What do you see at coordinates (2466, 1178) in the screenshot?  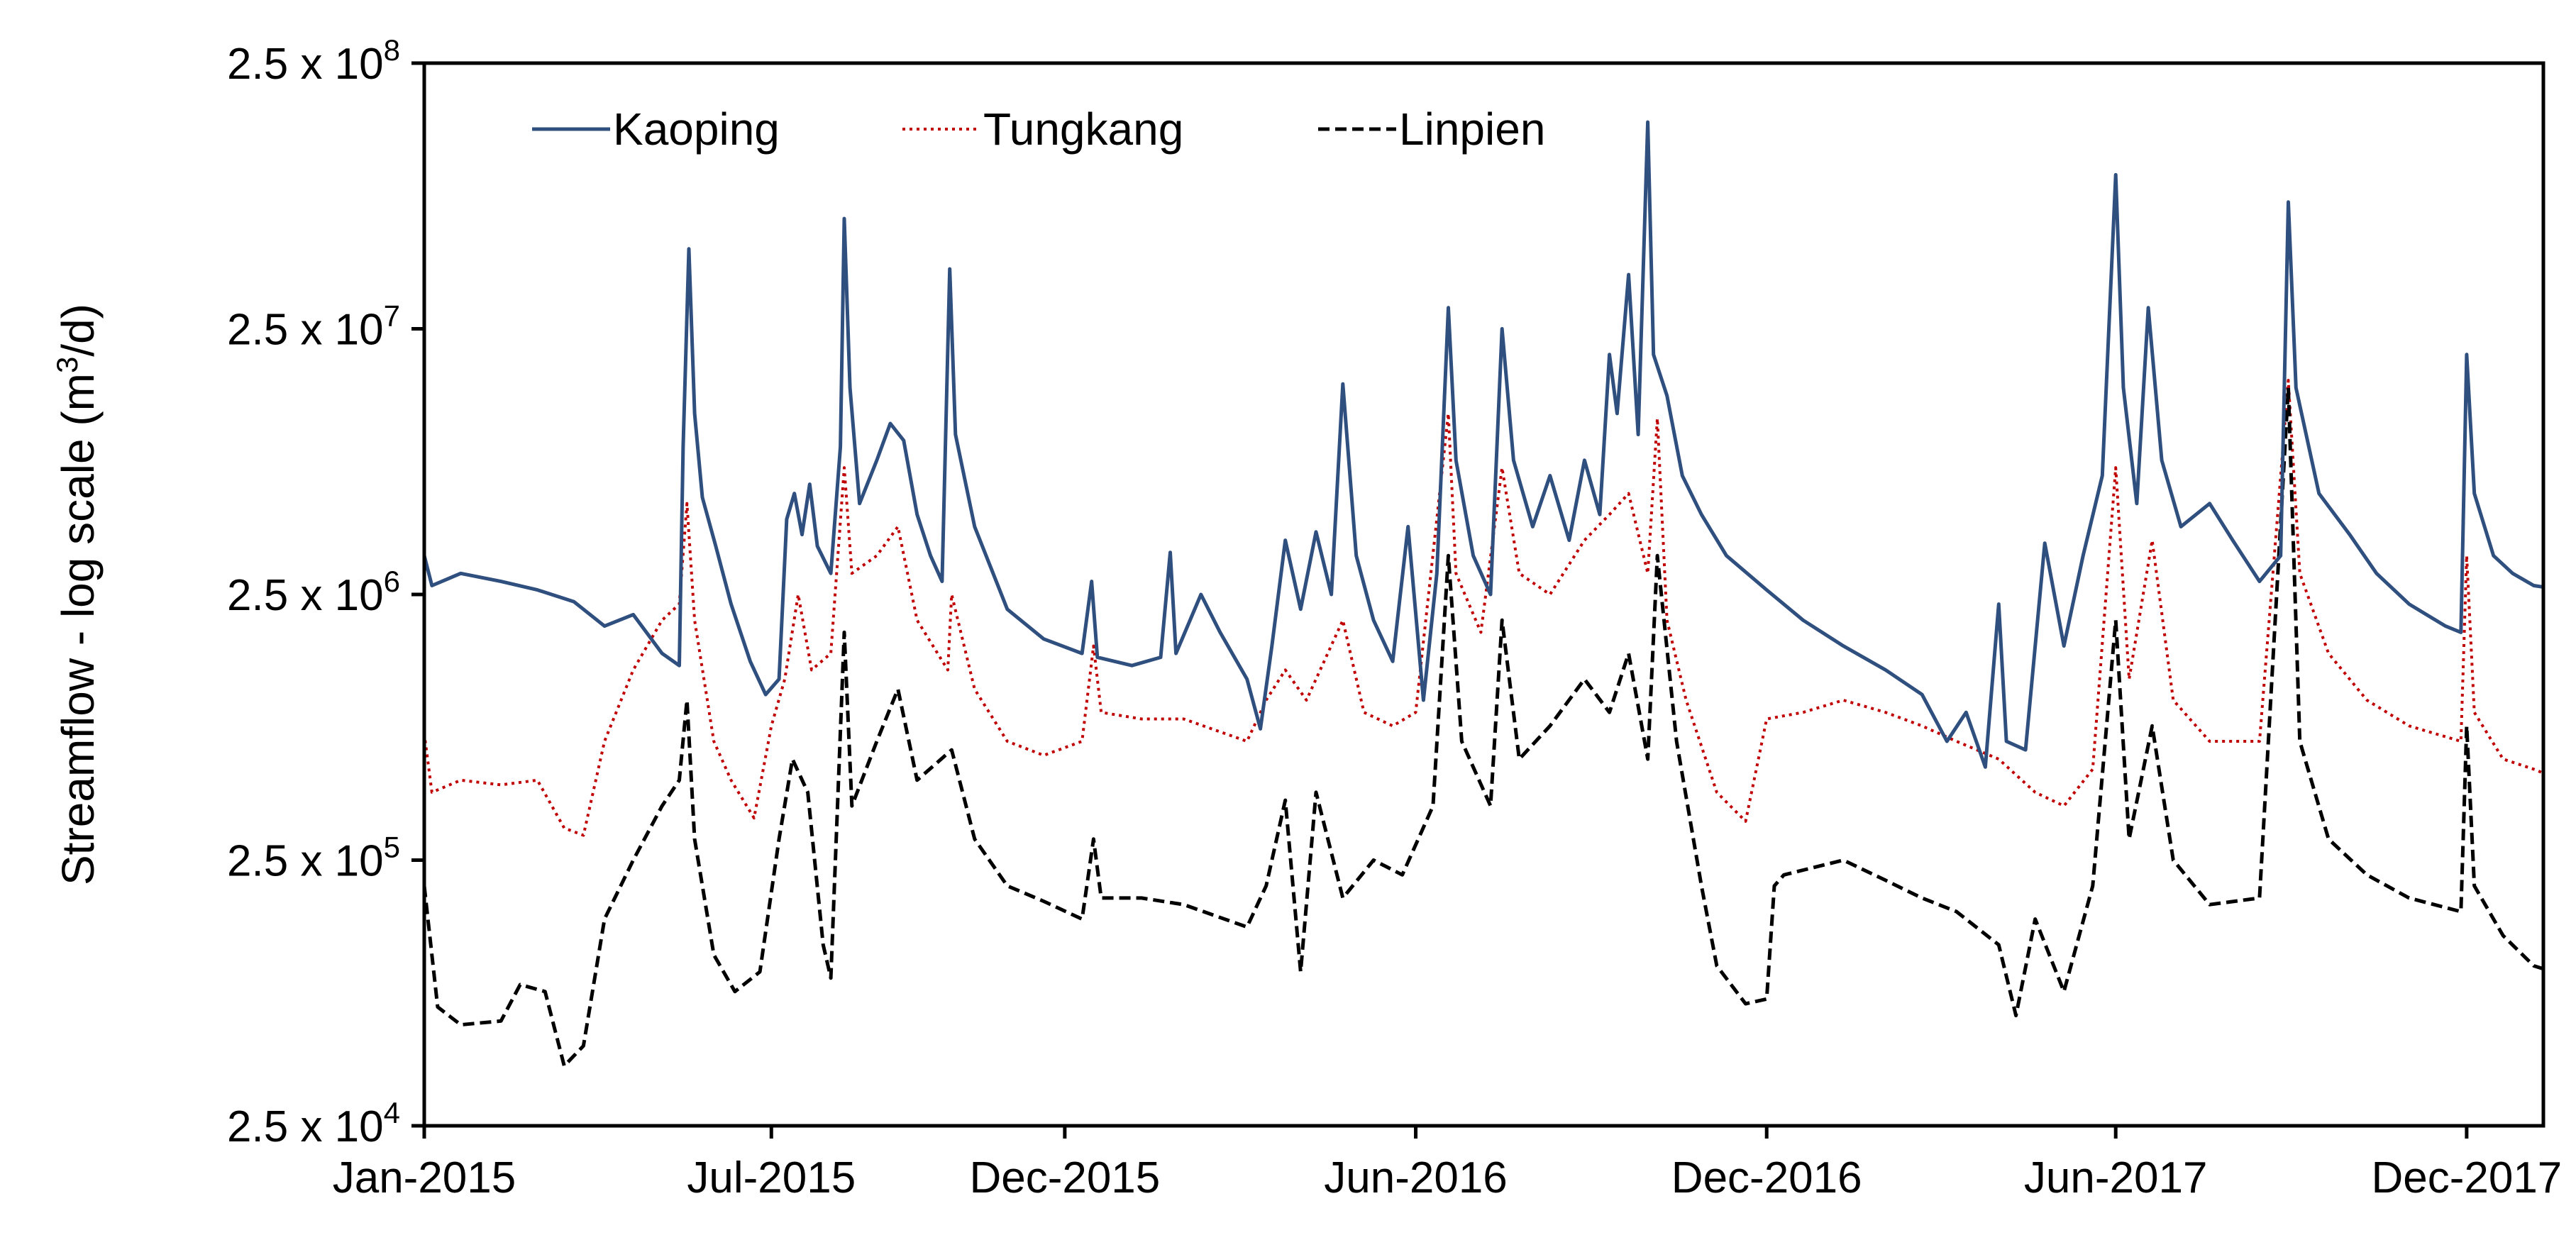 I see `x-tick-label: Dec-2017` at bounding box center [2466, 1178].